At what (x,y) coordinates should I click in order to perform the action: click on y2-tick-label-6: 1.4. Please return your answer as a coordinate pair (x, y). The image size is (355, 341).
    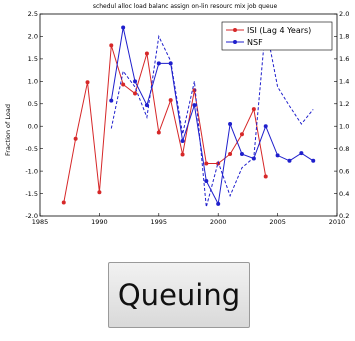
    Looking at the image, I should click on (344, 82).